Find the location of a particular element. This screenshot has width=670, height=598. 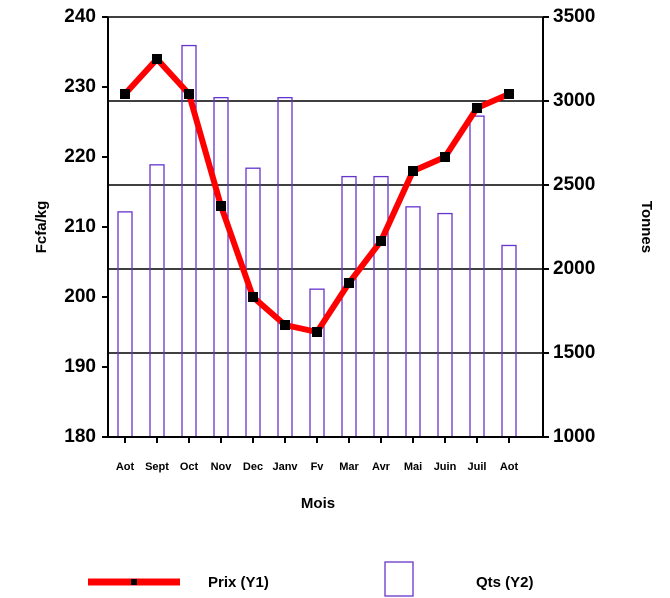

y-tick-label: 190 is located at coordinates (80, 366).